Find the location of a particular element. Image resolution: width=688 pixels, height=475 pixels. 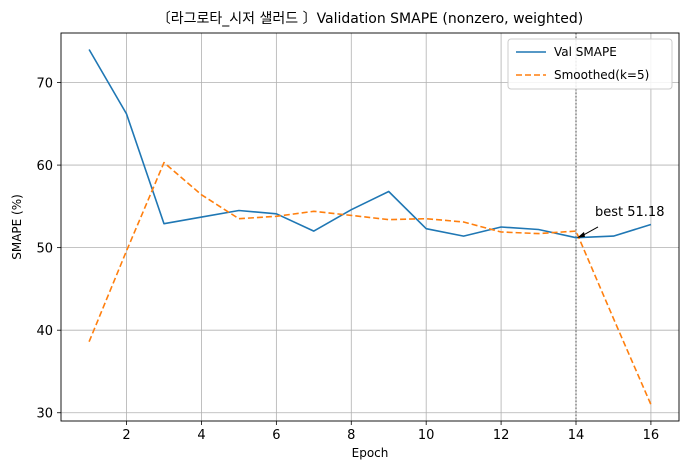

legend-box is located at coordinates (590, 64).